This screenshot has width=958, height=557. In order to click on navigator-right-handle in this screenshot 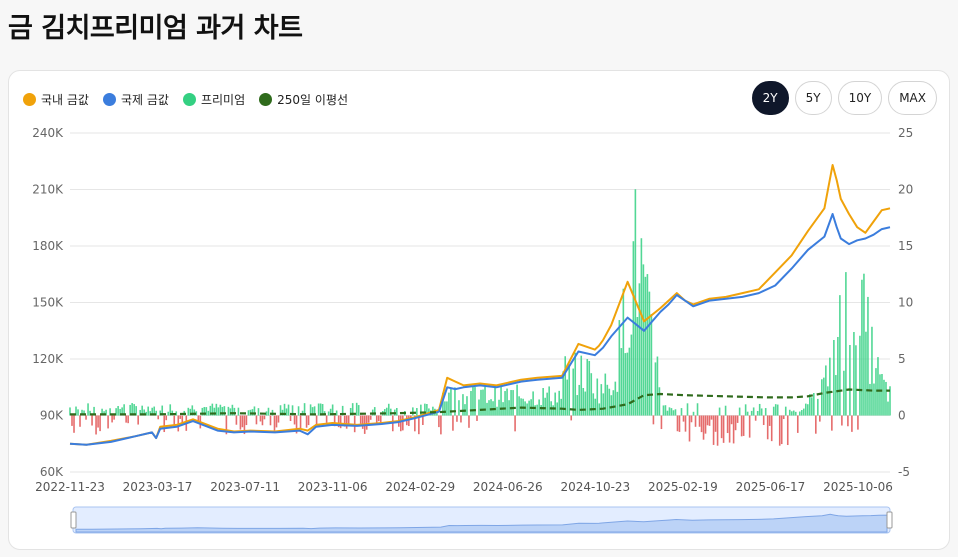, I will do `click(889, 520)`.